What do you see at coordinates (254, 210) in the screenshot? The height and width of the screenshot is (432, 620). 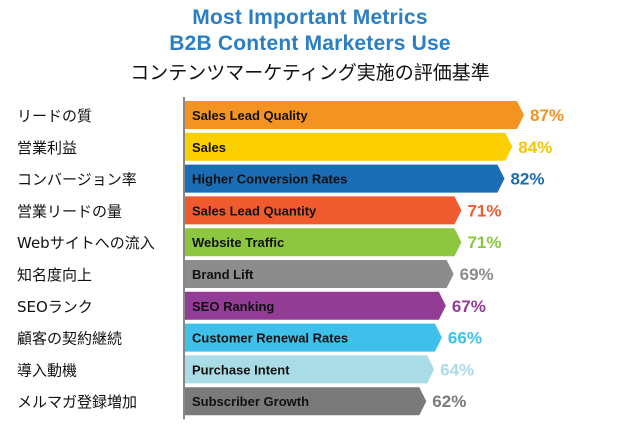 I see `bar-inner-label: Sales Lead Quantity` at bounding box center [254, 210].